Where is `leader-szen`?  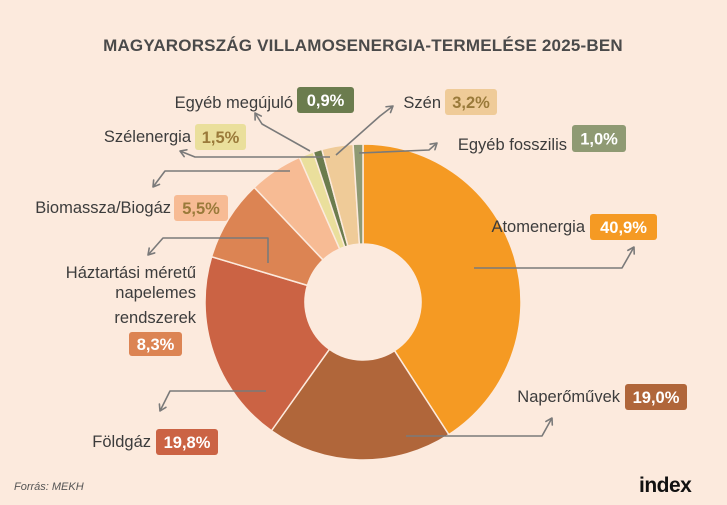 leader-szen is located at coordinates (364, 130).